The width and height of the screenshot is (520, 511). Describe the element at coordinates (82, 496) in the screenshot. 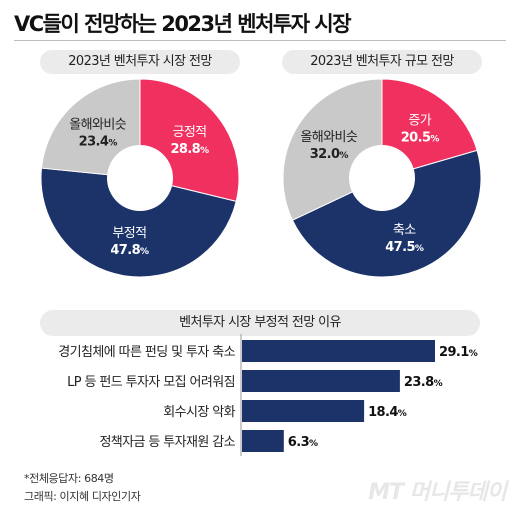

I see `credit: 그래픽: 이지혜 디자인기자` at that location.